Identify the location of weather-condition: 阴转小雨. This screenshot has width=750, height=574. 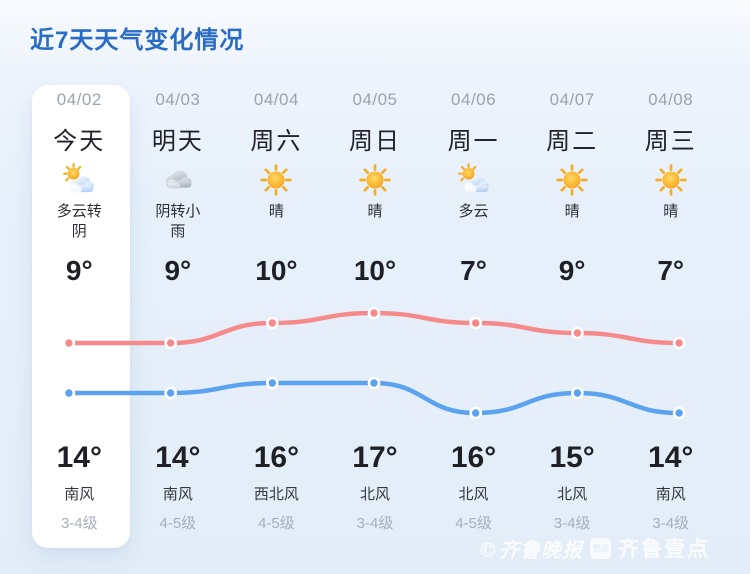
(178, 221).